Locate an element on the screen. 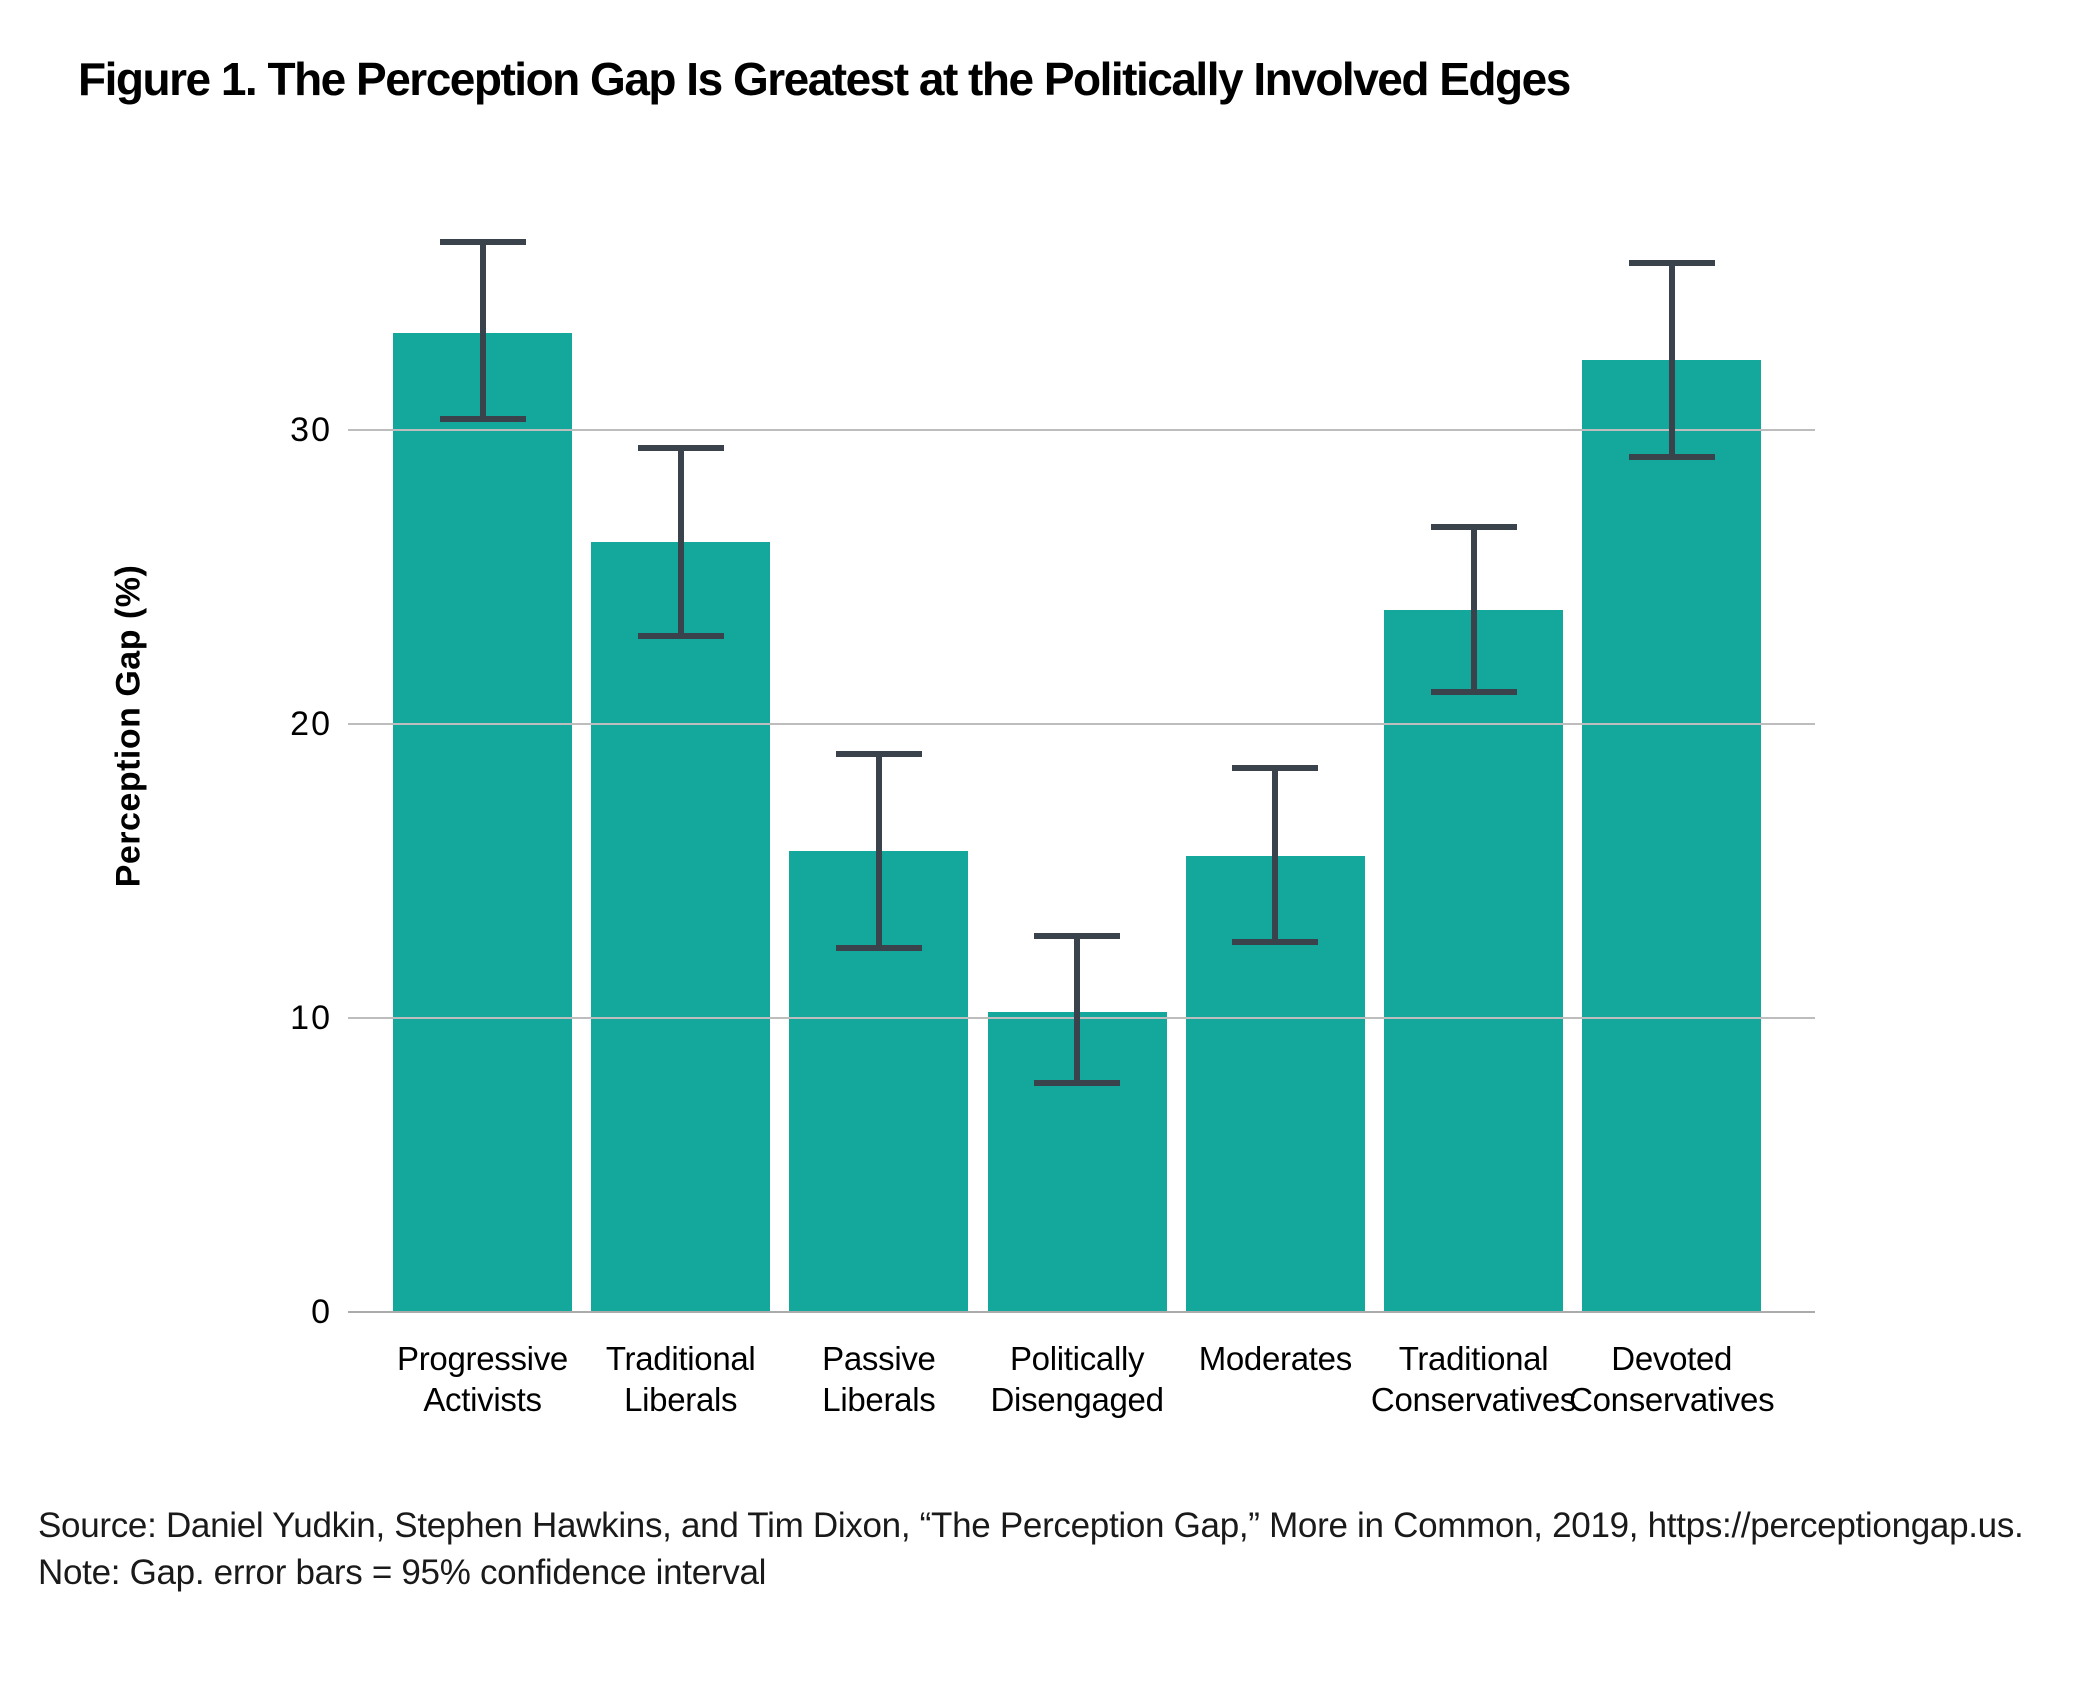 The height and width of the screenshot is (1703, 2084). x-tick-label: Moderates is located at coordinates (1275, 1358).